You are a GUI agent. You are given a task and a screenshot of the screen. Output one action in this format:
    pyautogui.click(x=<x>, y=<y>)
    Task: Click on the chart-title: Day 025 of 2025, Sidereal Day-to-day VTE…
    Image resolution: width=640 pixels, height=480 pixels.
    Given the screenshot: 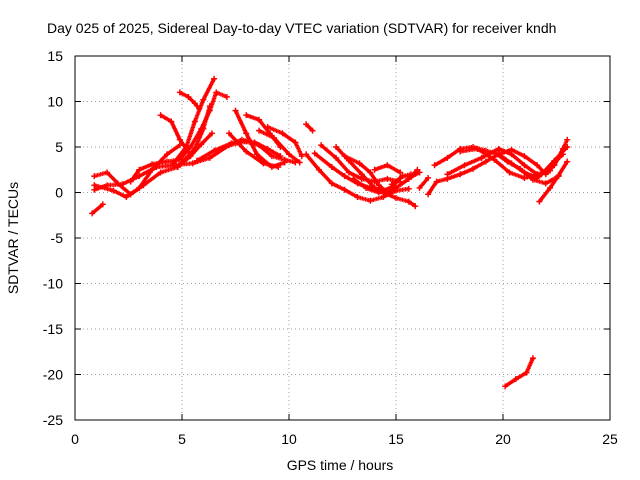 What is the action you would take?
    pyautogui.click(x=301, y=28)
    